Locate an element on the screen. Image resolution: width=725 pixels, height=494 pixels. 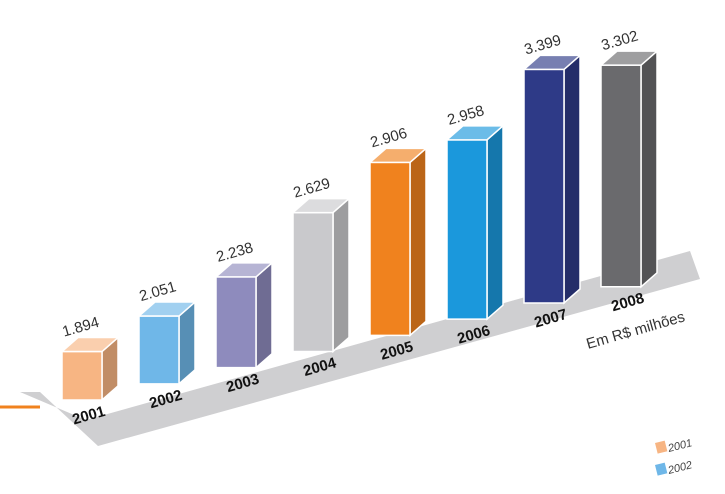
bar-top-2004 is located at coordinates (321, 205).